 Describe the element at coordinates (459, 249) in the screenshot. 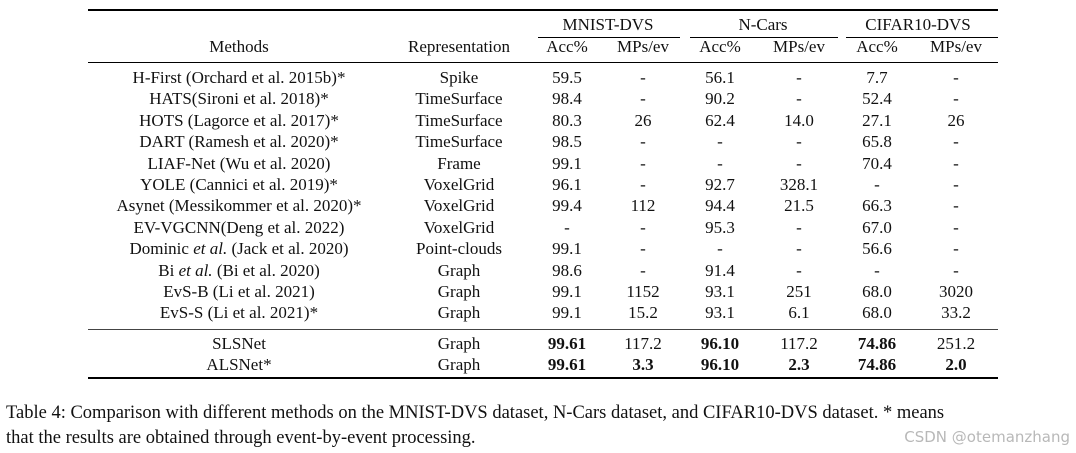

I see `representation-cell: Point-clouds` at that location.